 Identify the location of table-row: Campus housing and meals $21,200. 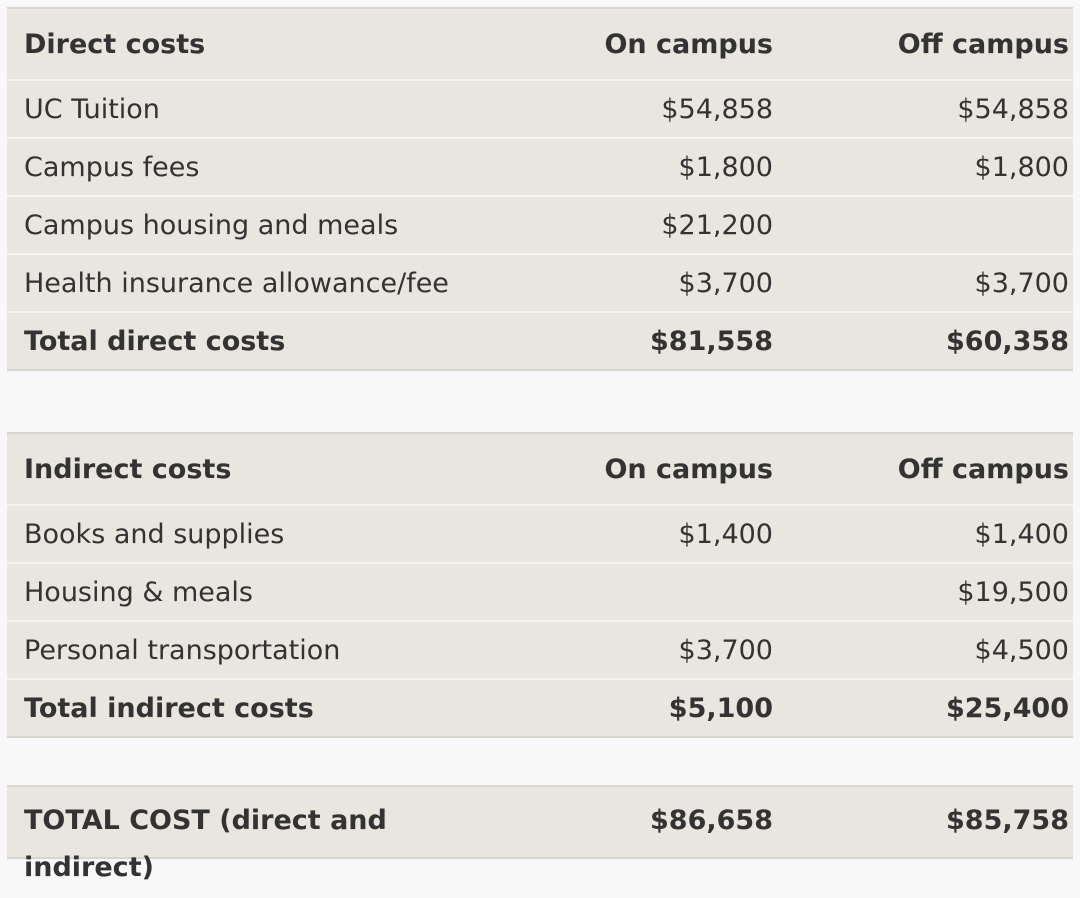
(540, 224).